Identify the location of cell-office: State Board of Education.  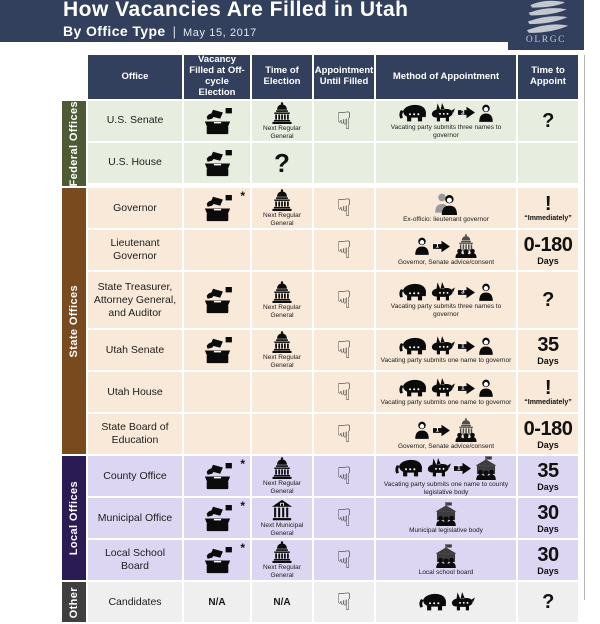
(135, 434).